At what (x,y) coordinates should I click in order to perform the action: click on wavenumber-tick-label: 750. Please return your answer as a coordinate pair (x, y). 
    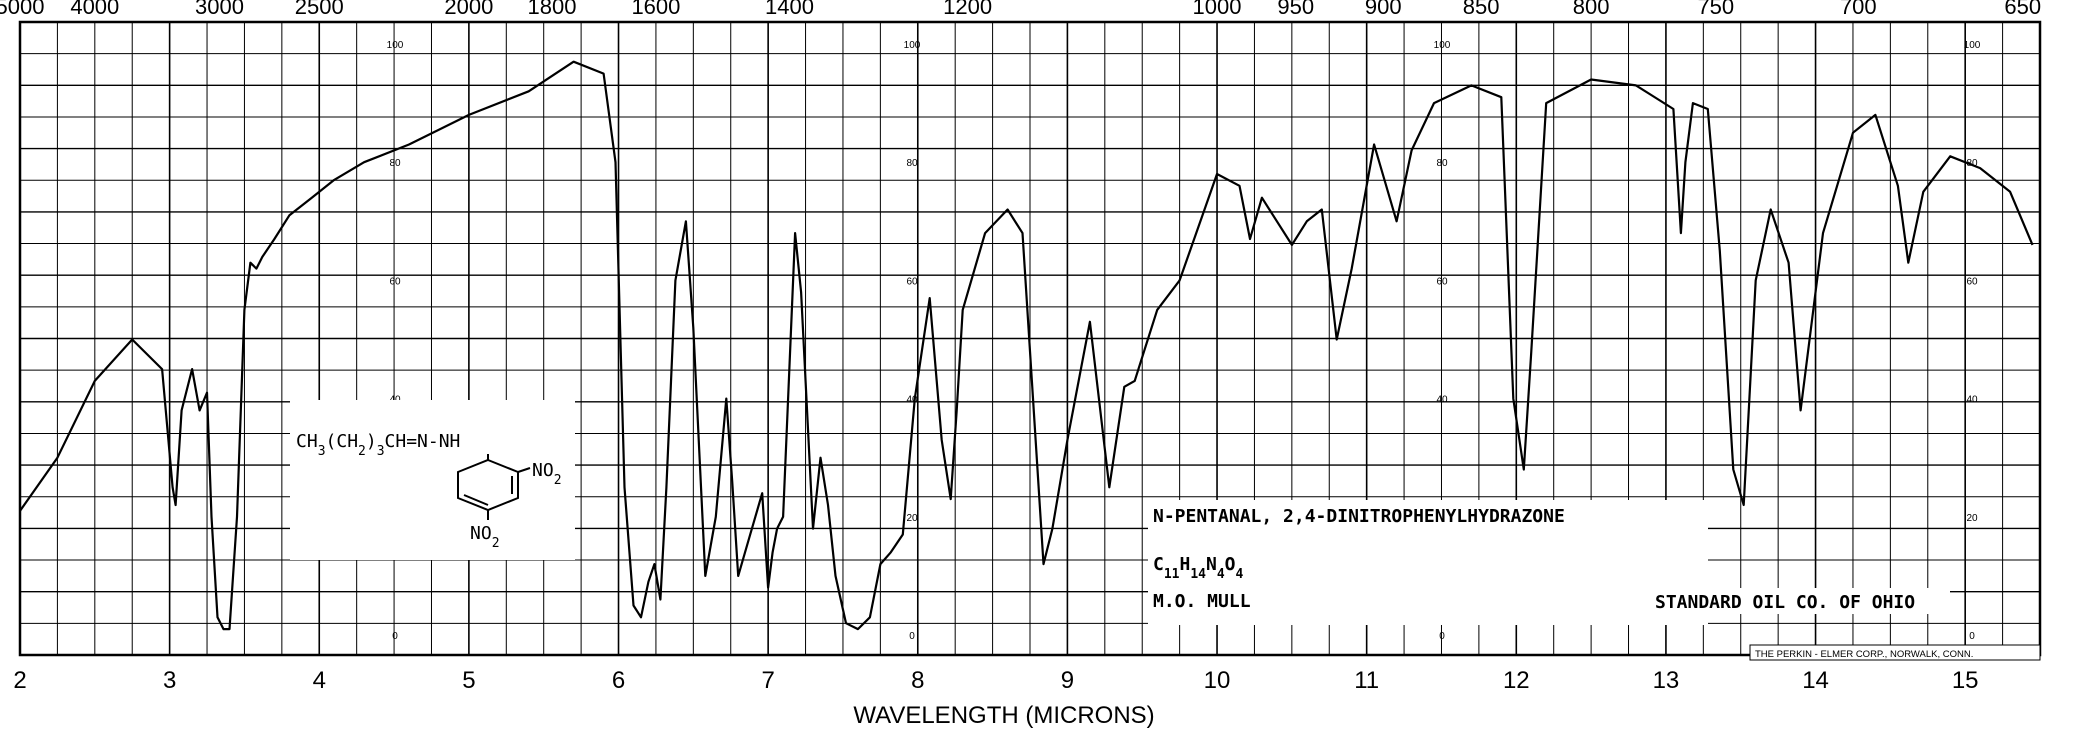
    Looking at the image, I should click on (1715, 9).